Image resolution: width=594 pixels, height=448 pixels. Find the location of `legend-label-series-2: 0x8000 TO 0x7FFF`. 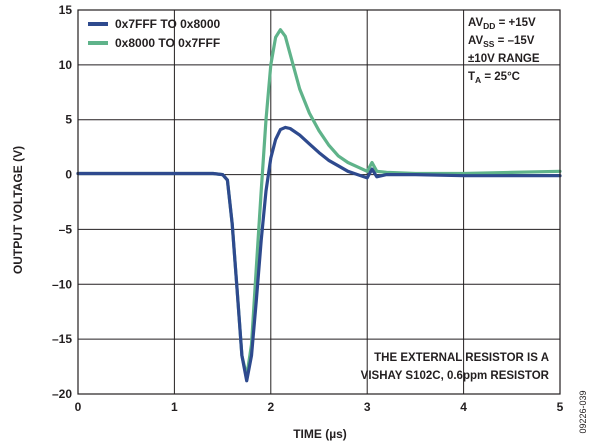

legend-label-series-2: 0x8000 TO 0x7FFF is located at coordinates (167, 43).